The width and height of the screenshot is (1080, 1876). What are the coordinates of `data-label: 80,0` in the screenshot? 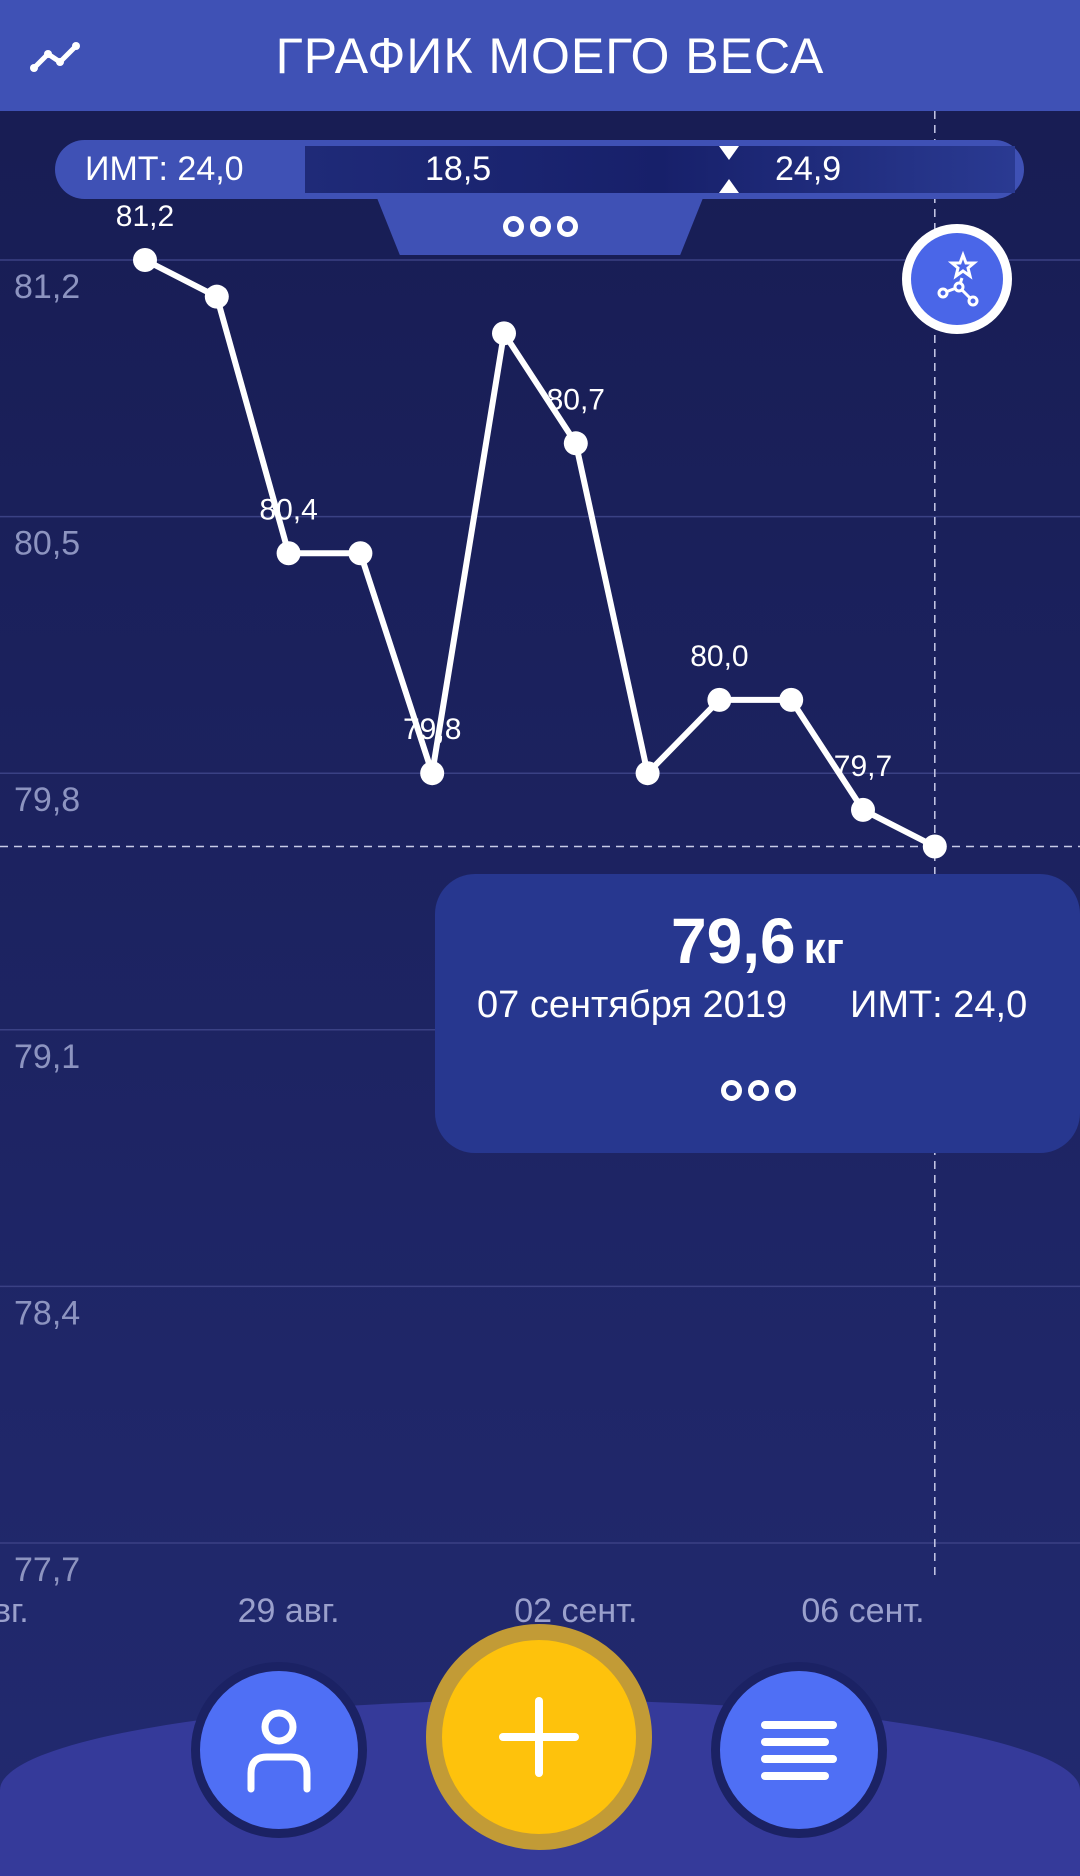 It's located at (719, 656).